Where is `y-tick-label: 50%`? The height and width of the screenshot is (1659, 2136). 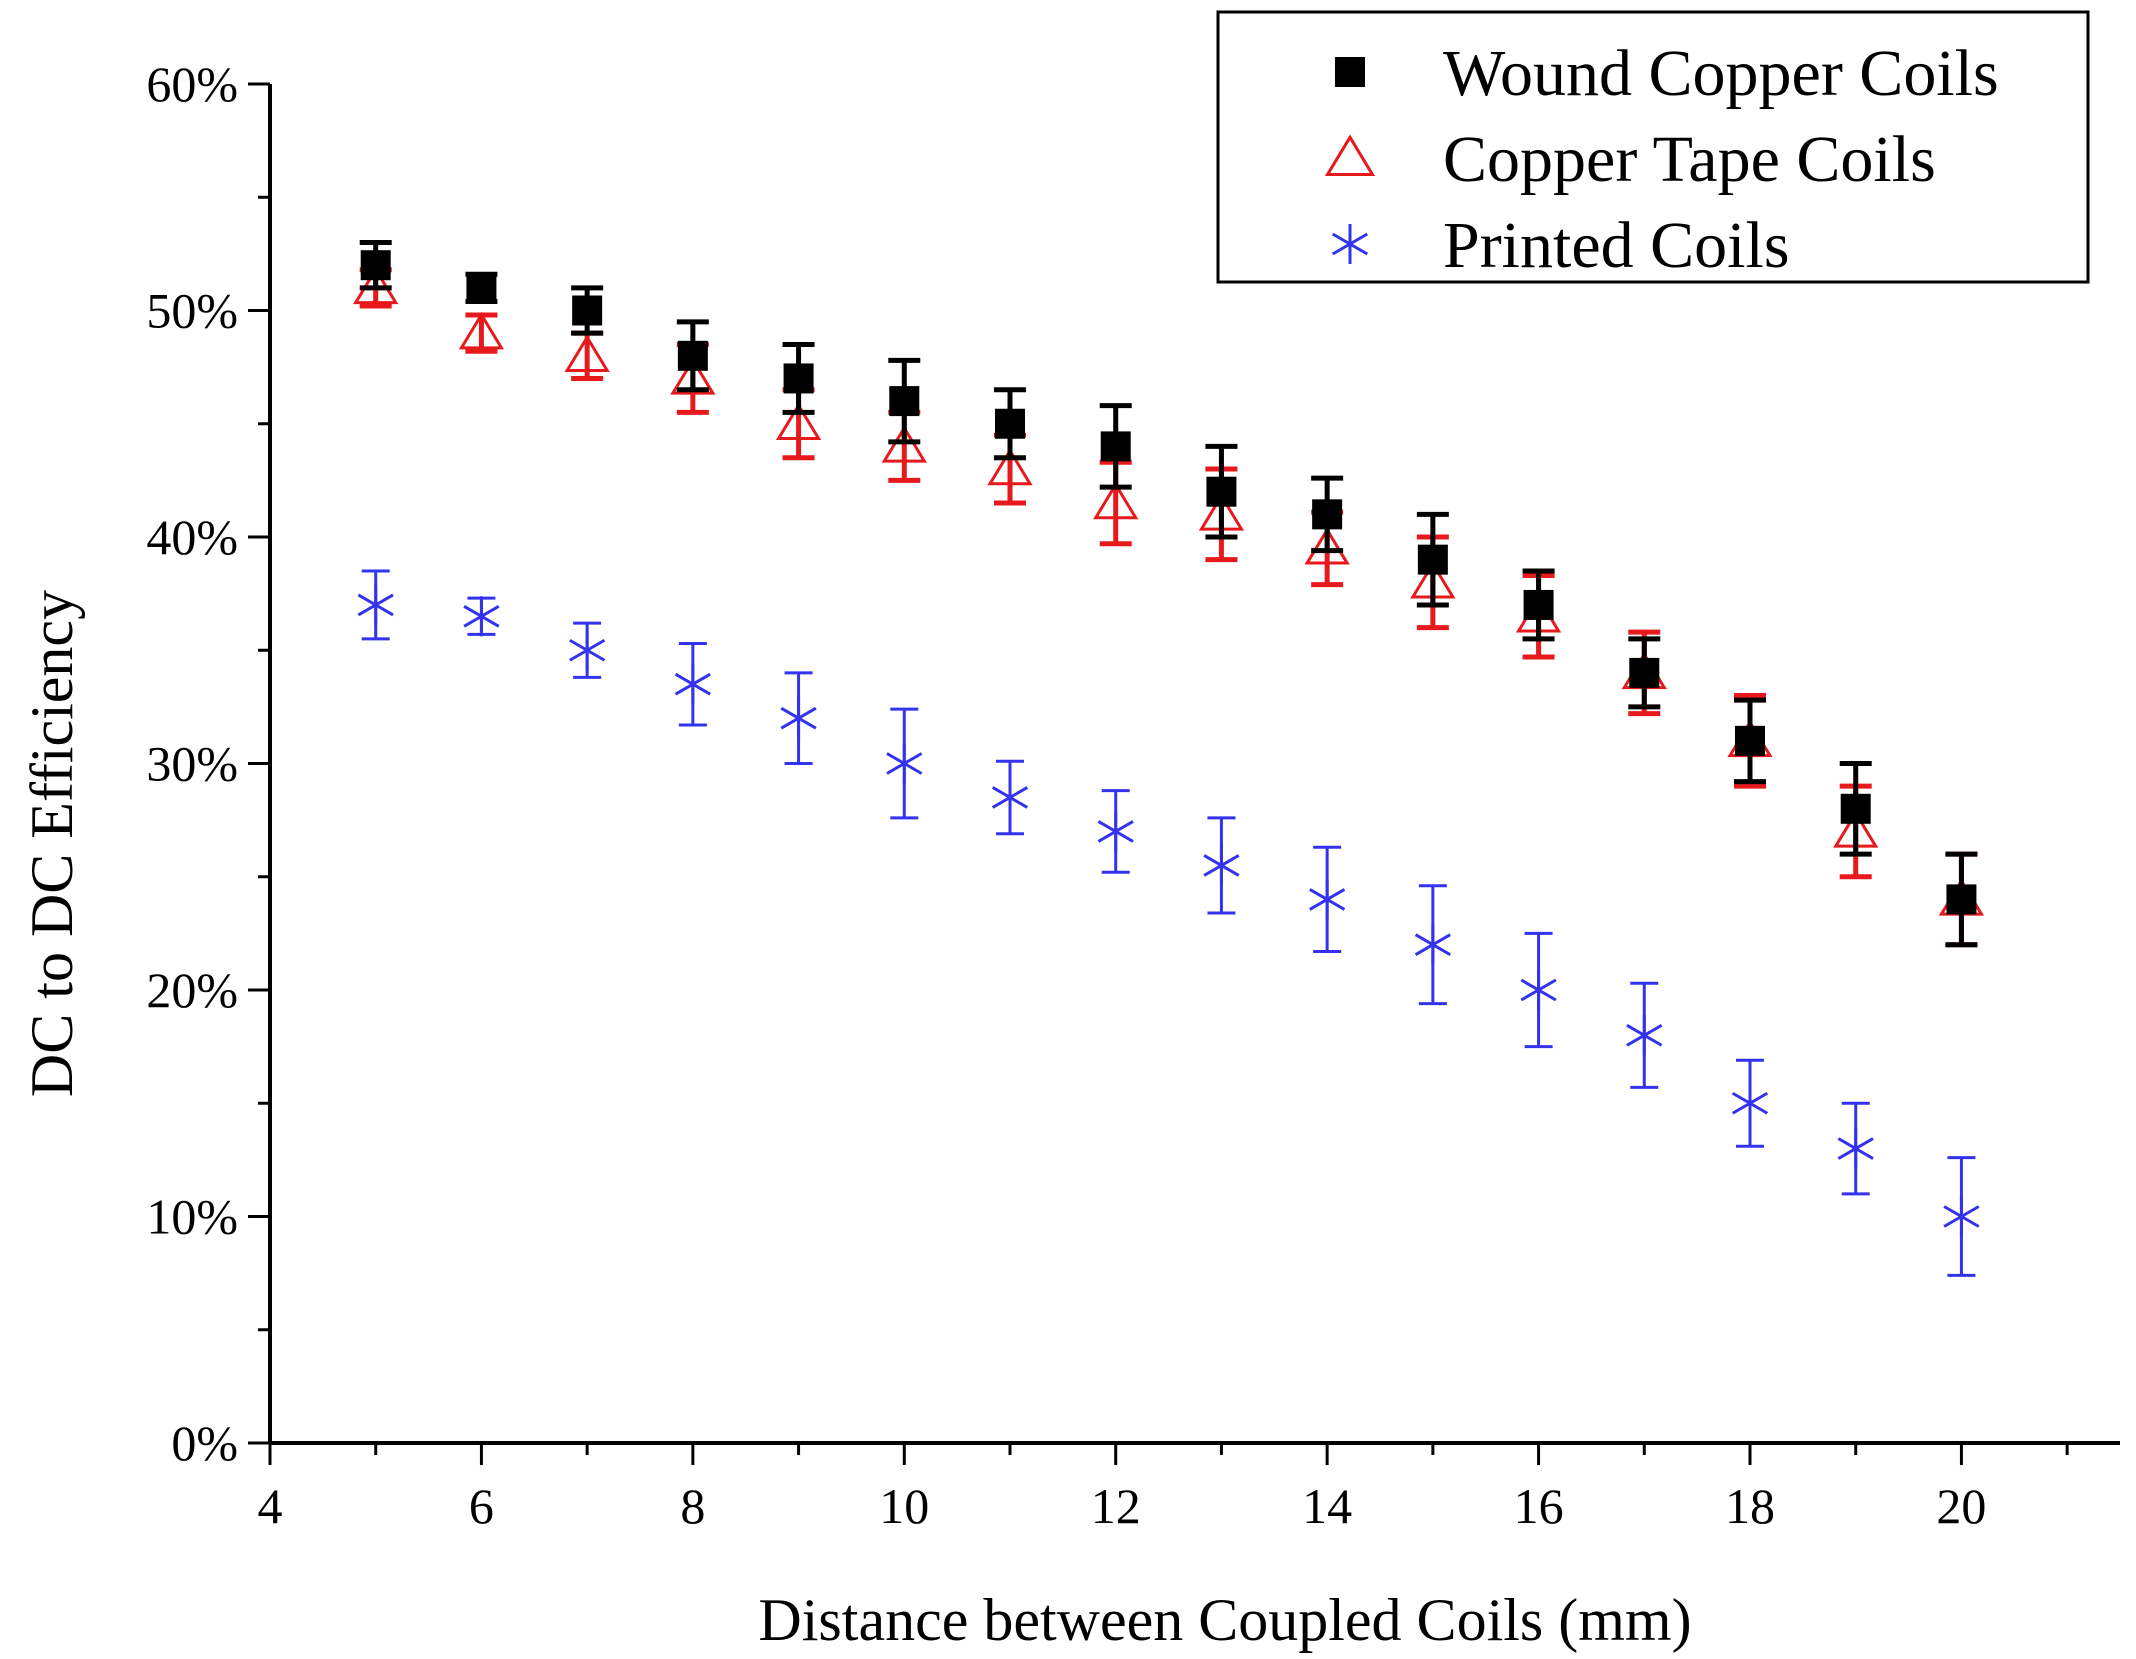
y-tick-label: 50% is located at coordinates (192, 311).